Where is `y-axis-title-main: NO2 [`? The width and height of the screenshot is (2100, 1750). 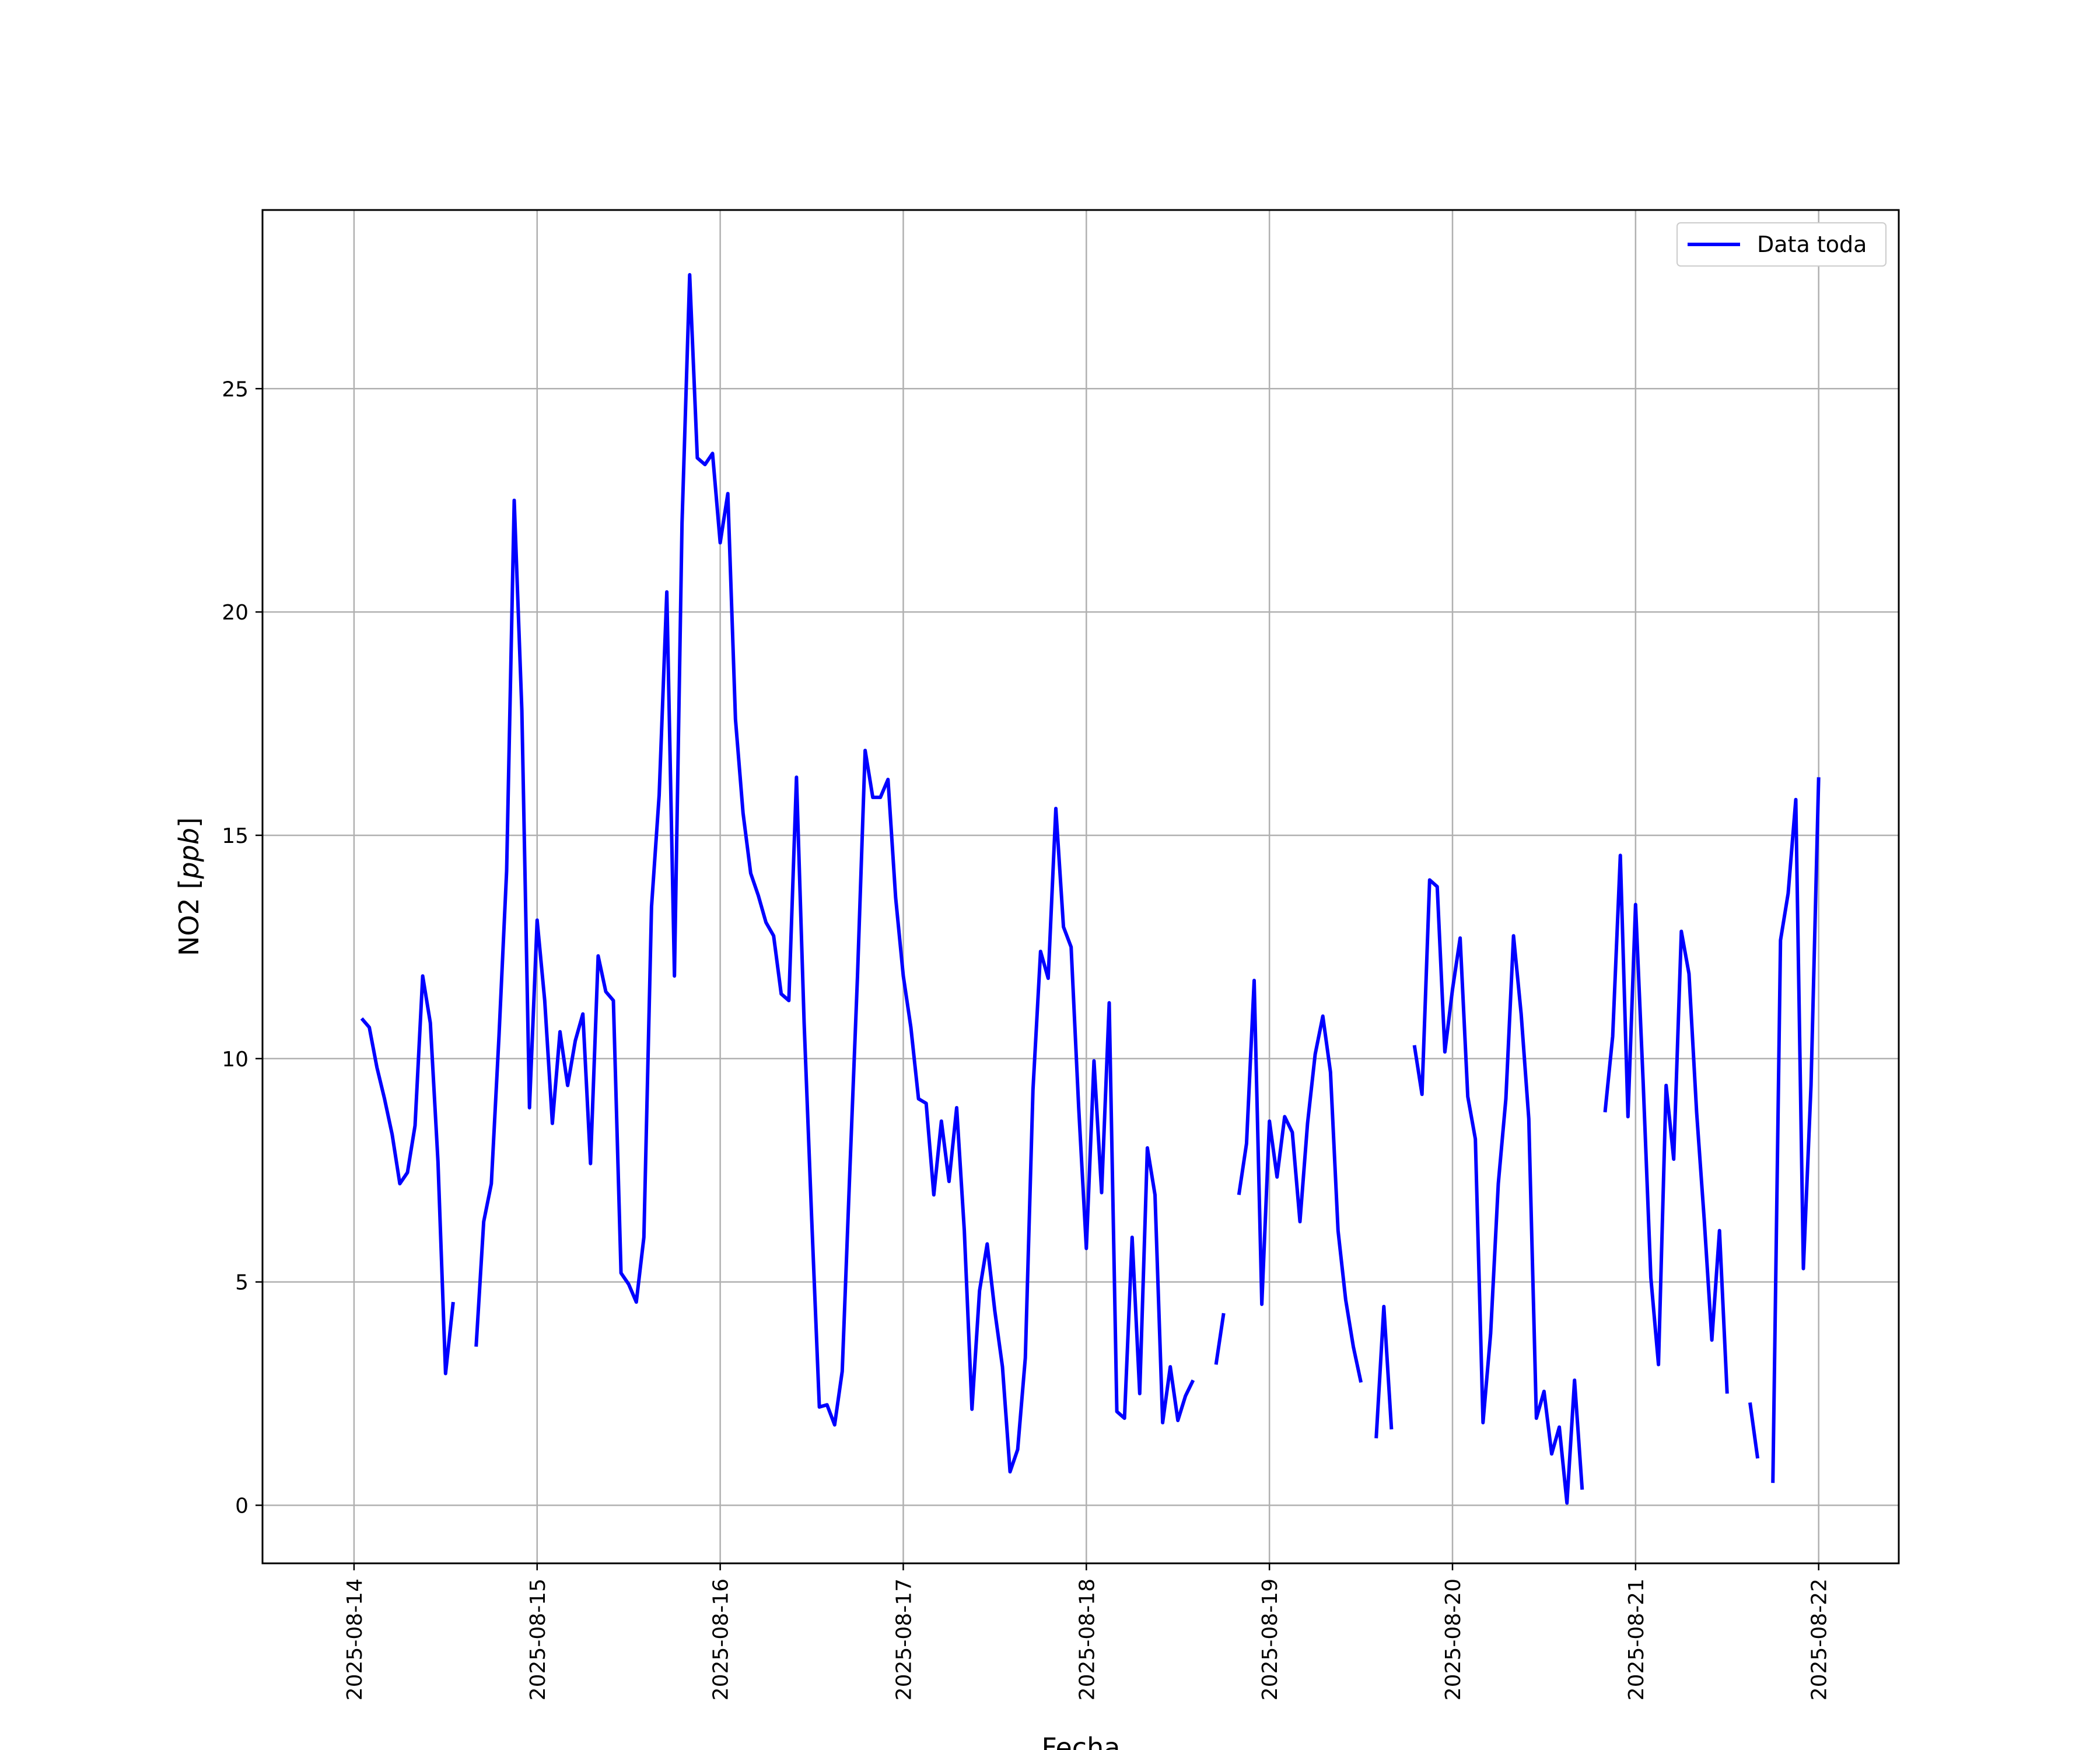
y-axis-title-main: NO2 [ is located at coordinates (189, 917).